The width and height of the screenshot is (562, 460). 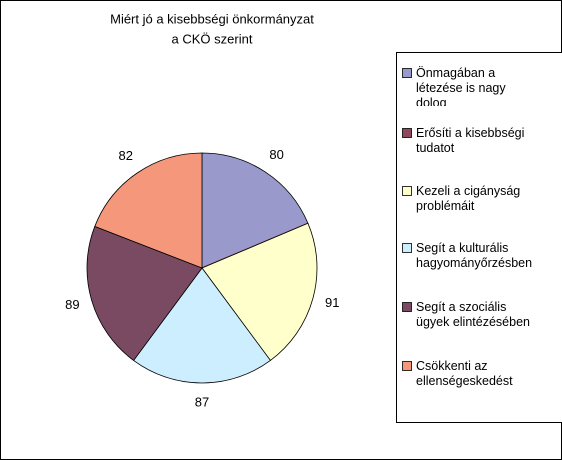 I want to click on legend-item: Önmagában a létezése is nagy dolog, so click(x=461, y=86).